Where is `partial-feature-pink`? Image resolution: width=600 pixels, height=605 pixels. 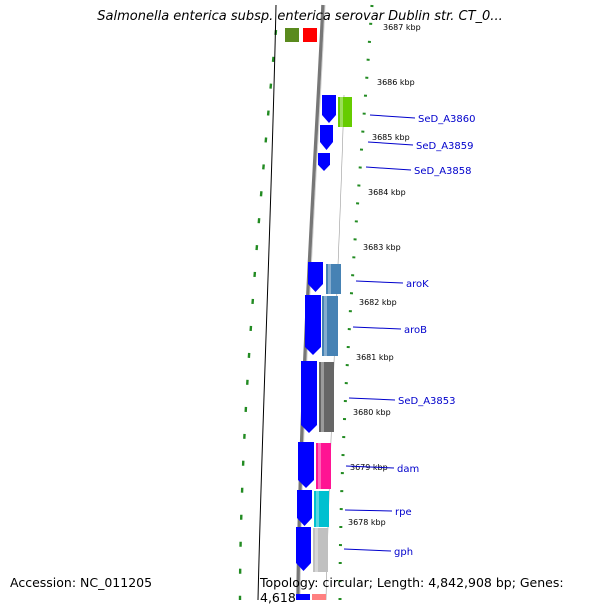
partial-feature-pink is located at coordinates (319, 597).